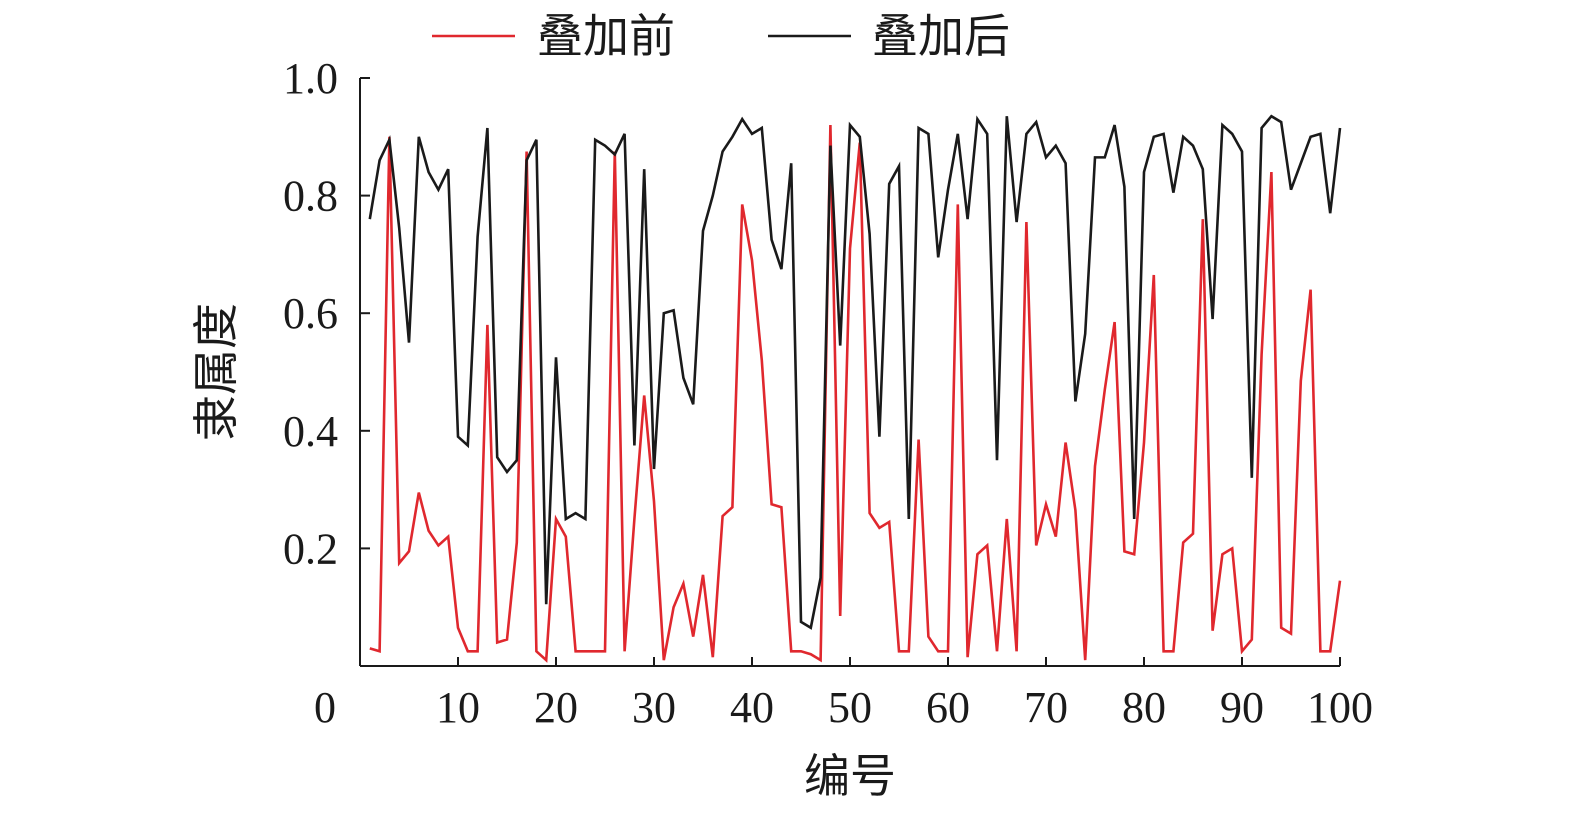 The height and width of the screenshot is (817, 1575). I want to click on legend: 叠加前 叠加后, so click(721, 36).